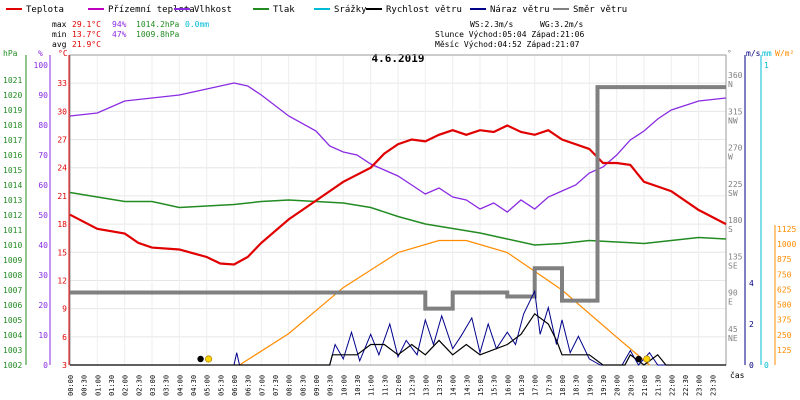  What do you see at coordinates (43, 335) in the screenshot?
I see `pct-tick: 10` at bounding box center [43, 335].